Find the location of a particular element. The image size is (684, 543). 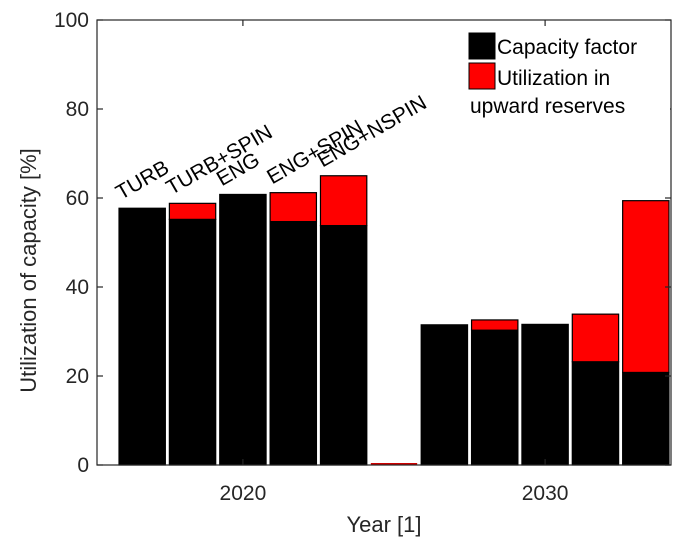

y-axis-label: Utilization of capacity [%] is located at coordinates (28, 270).